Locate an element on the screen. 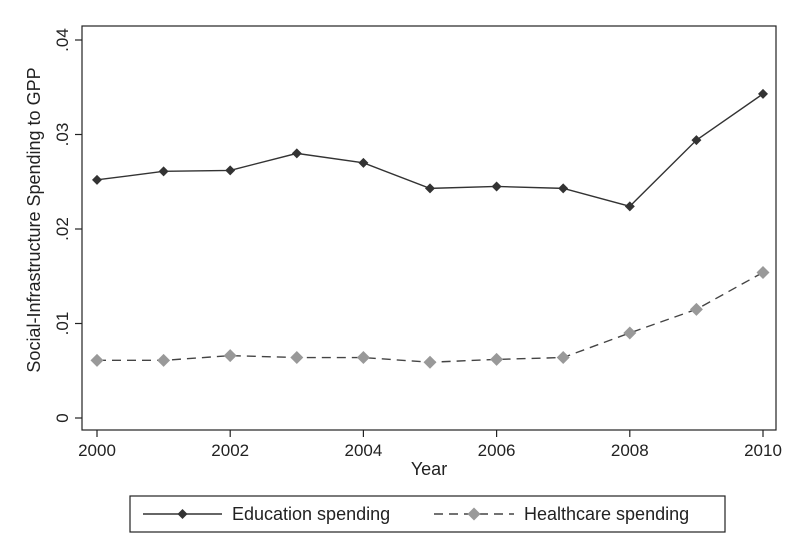 The width and height of the screenshot is (797, 540). legend-label: Healthcare spending is located at coordinates (606, 514).